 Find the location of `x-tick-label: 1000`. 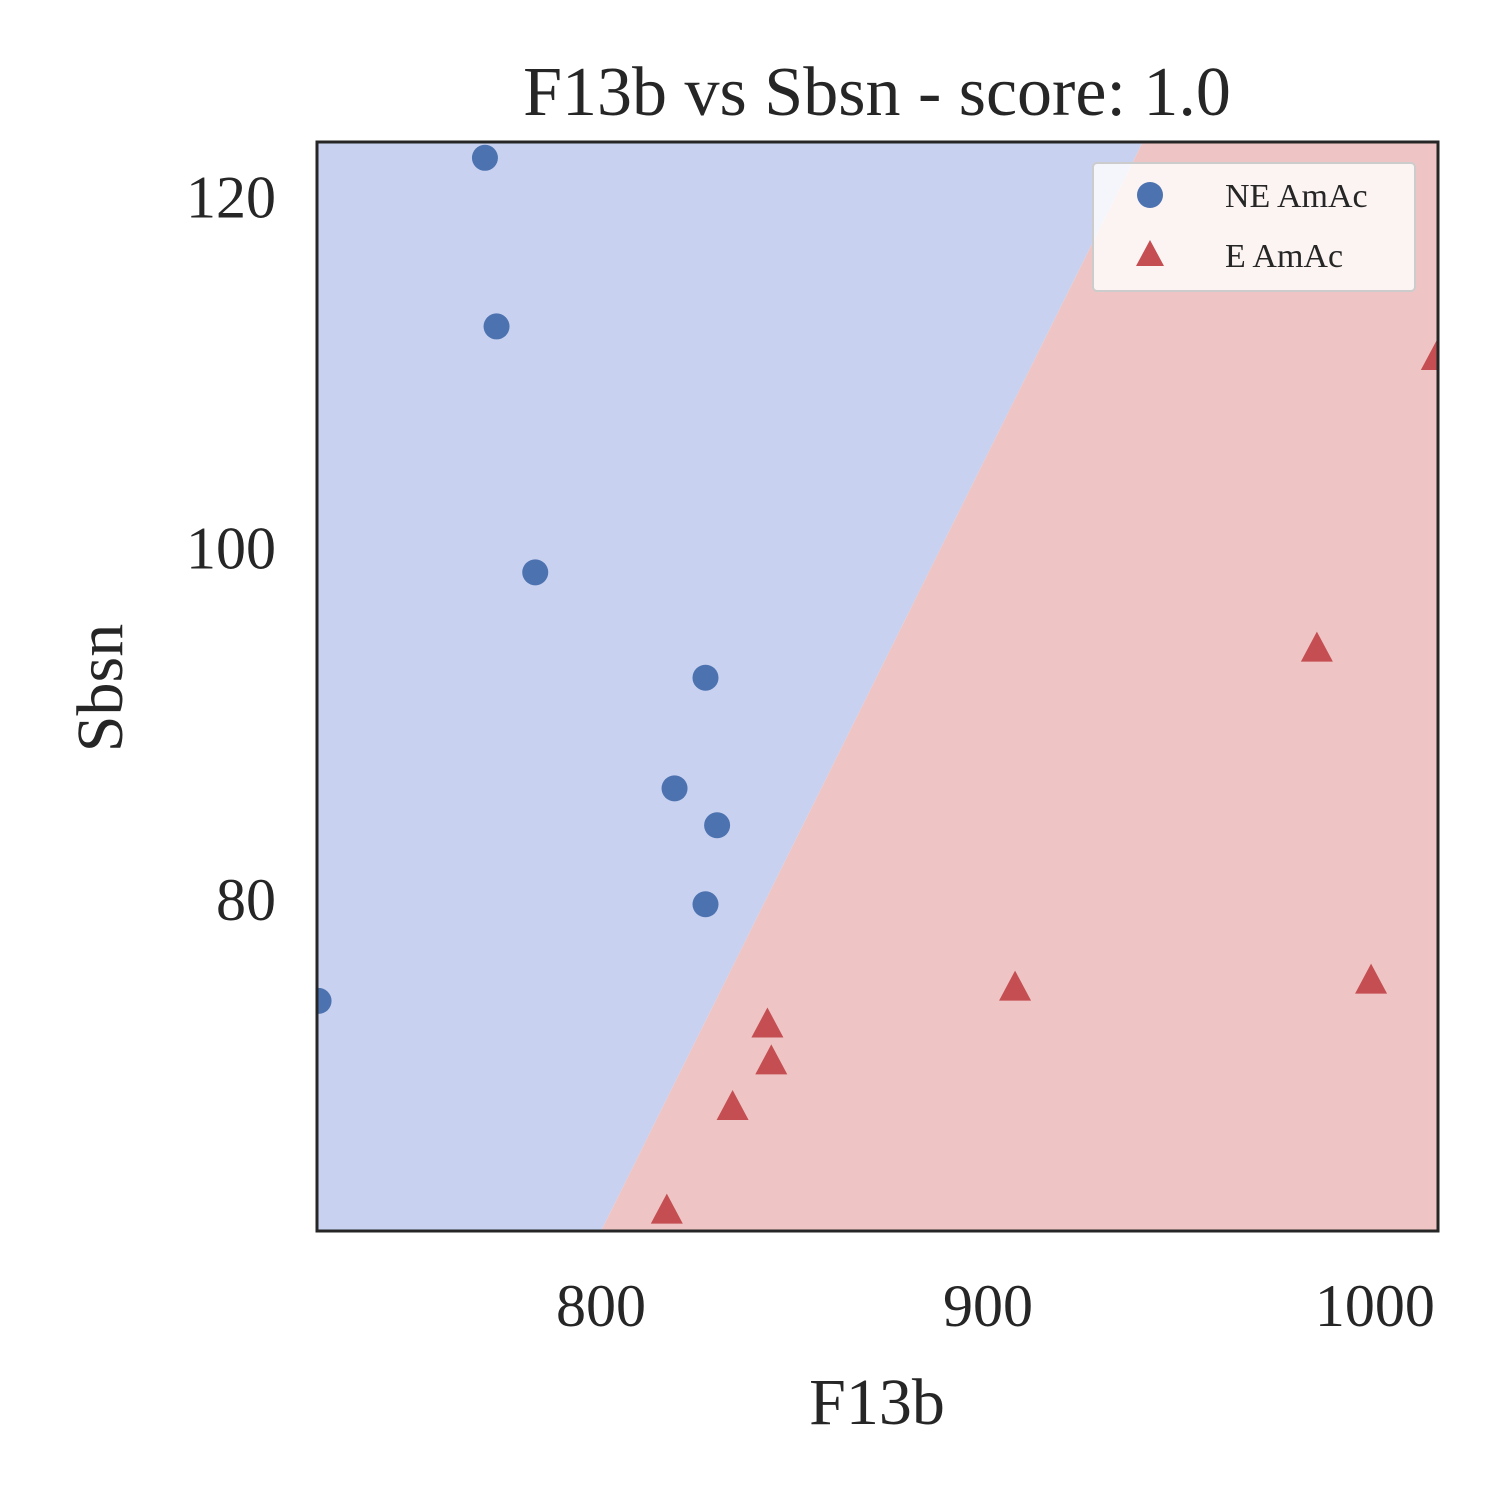

x-tick-label: 1000 is located at coordinates (1375, 1306).